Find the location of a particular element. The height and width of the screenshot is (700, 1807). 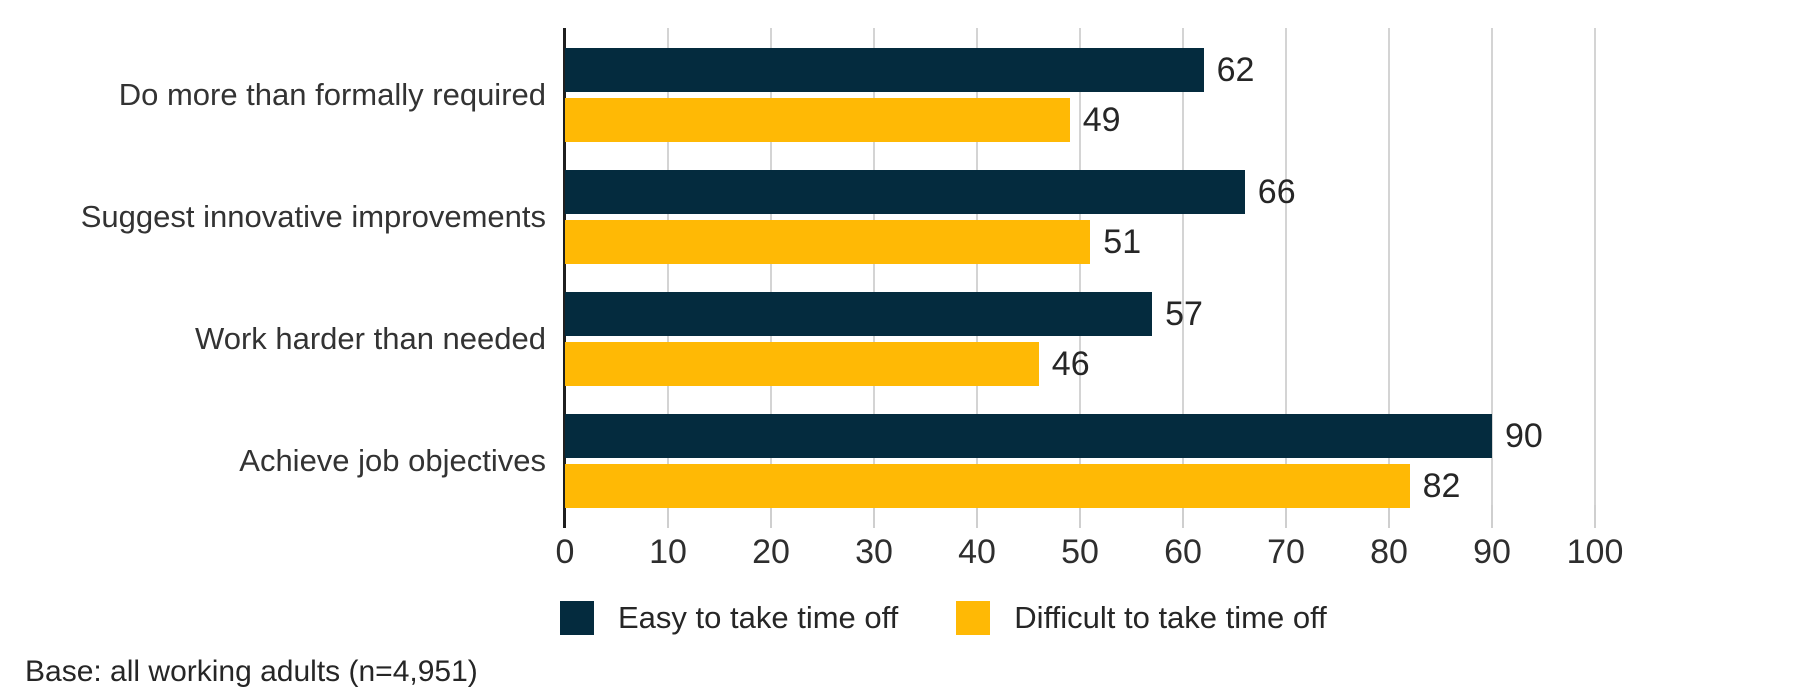

x-axis: 0 10 20 30 40 50 60 70 80 90 100 is located at coordinates (903, 554).